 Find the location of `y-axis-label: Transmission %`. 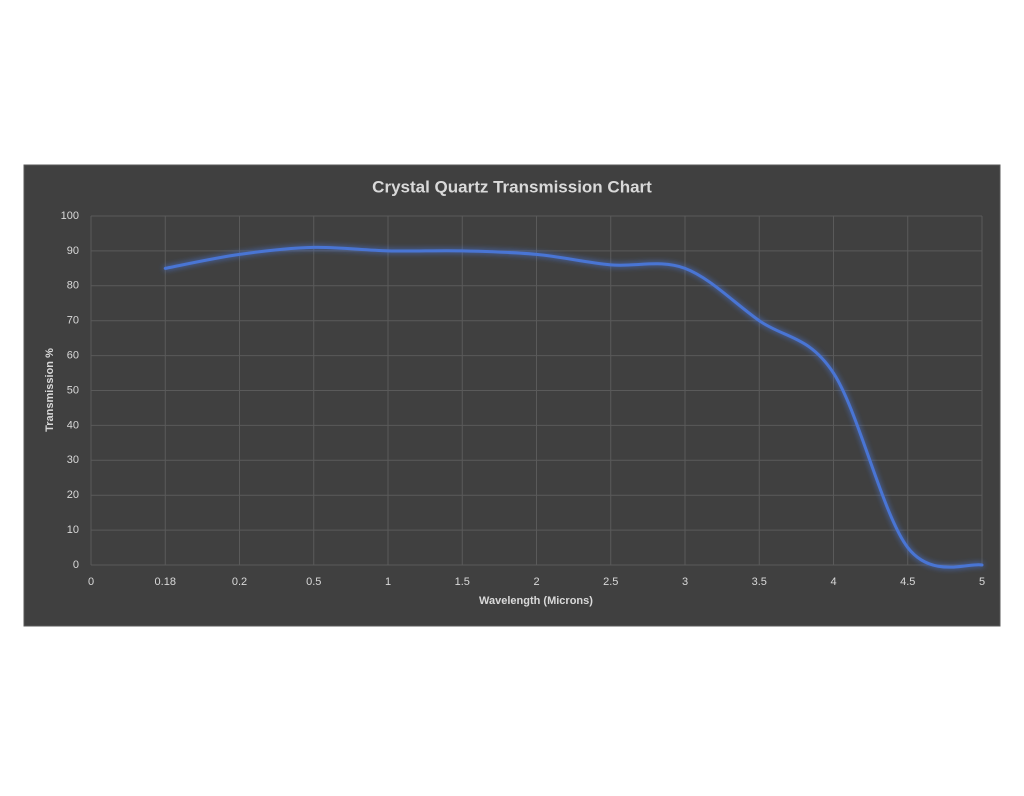

y-axis-label: Transmission % is located at coordinates (50, 390).